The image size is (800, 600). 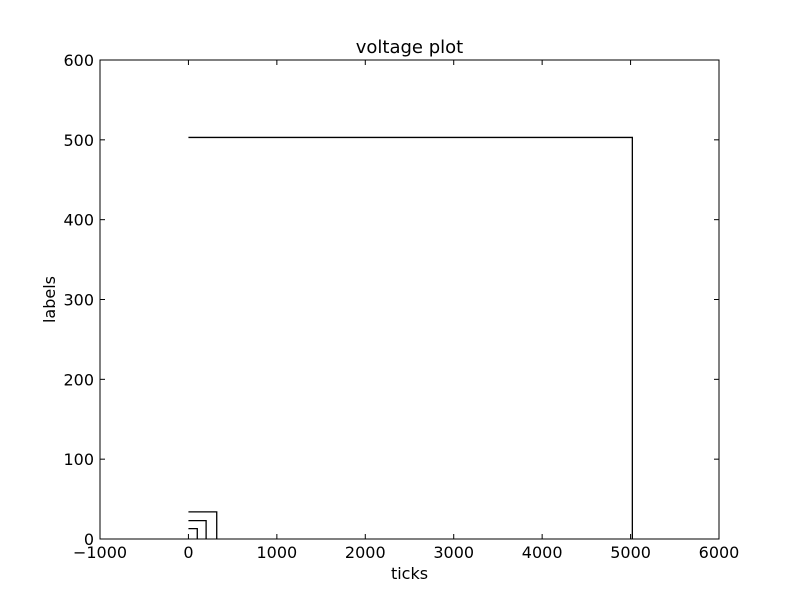 What do you see at coordinates (188, 552) in the screenshot?
I see `x-tick-label: 0` at bounding box center [188, 552].